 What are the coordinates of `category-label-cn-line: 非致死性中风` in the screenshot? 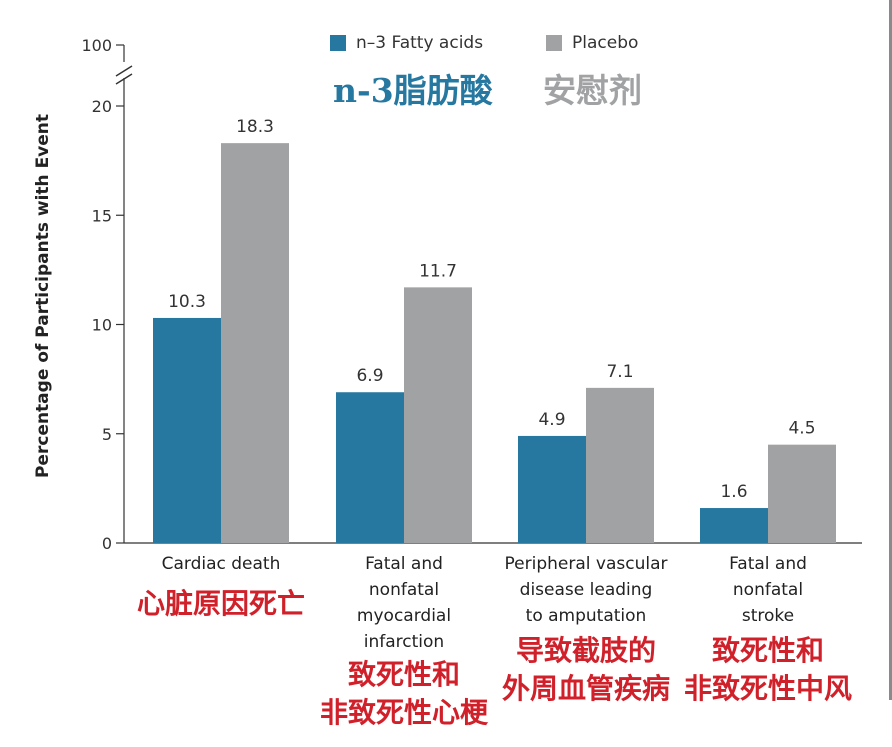 It's located at (767, 688).